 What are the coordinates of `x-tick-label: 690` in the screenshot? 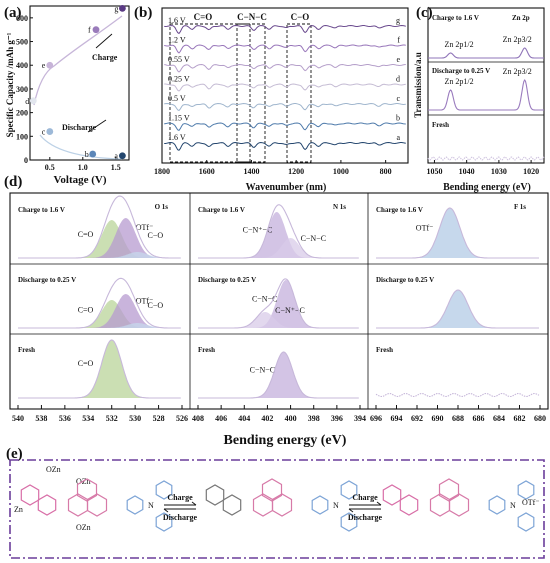 It's located at (438, 418).